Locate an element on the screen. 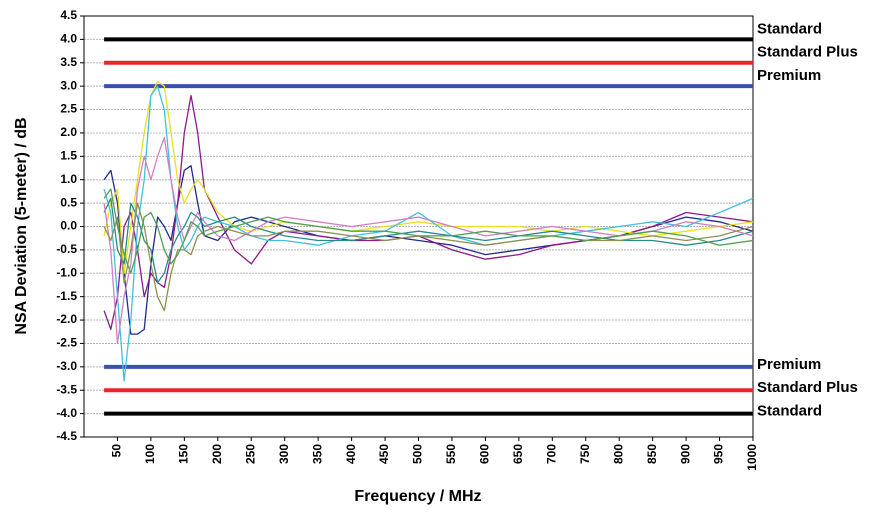 This screenshot has height=513, width=890. x-tick-label: 900 is located at coordinates (685, 454).